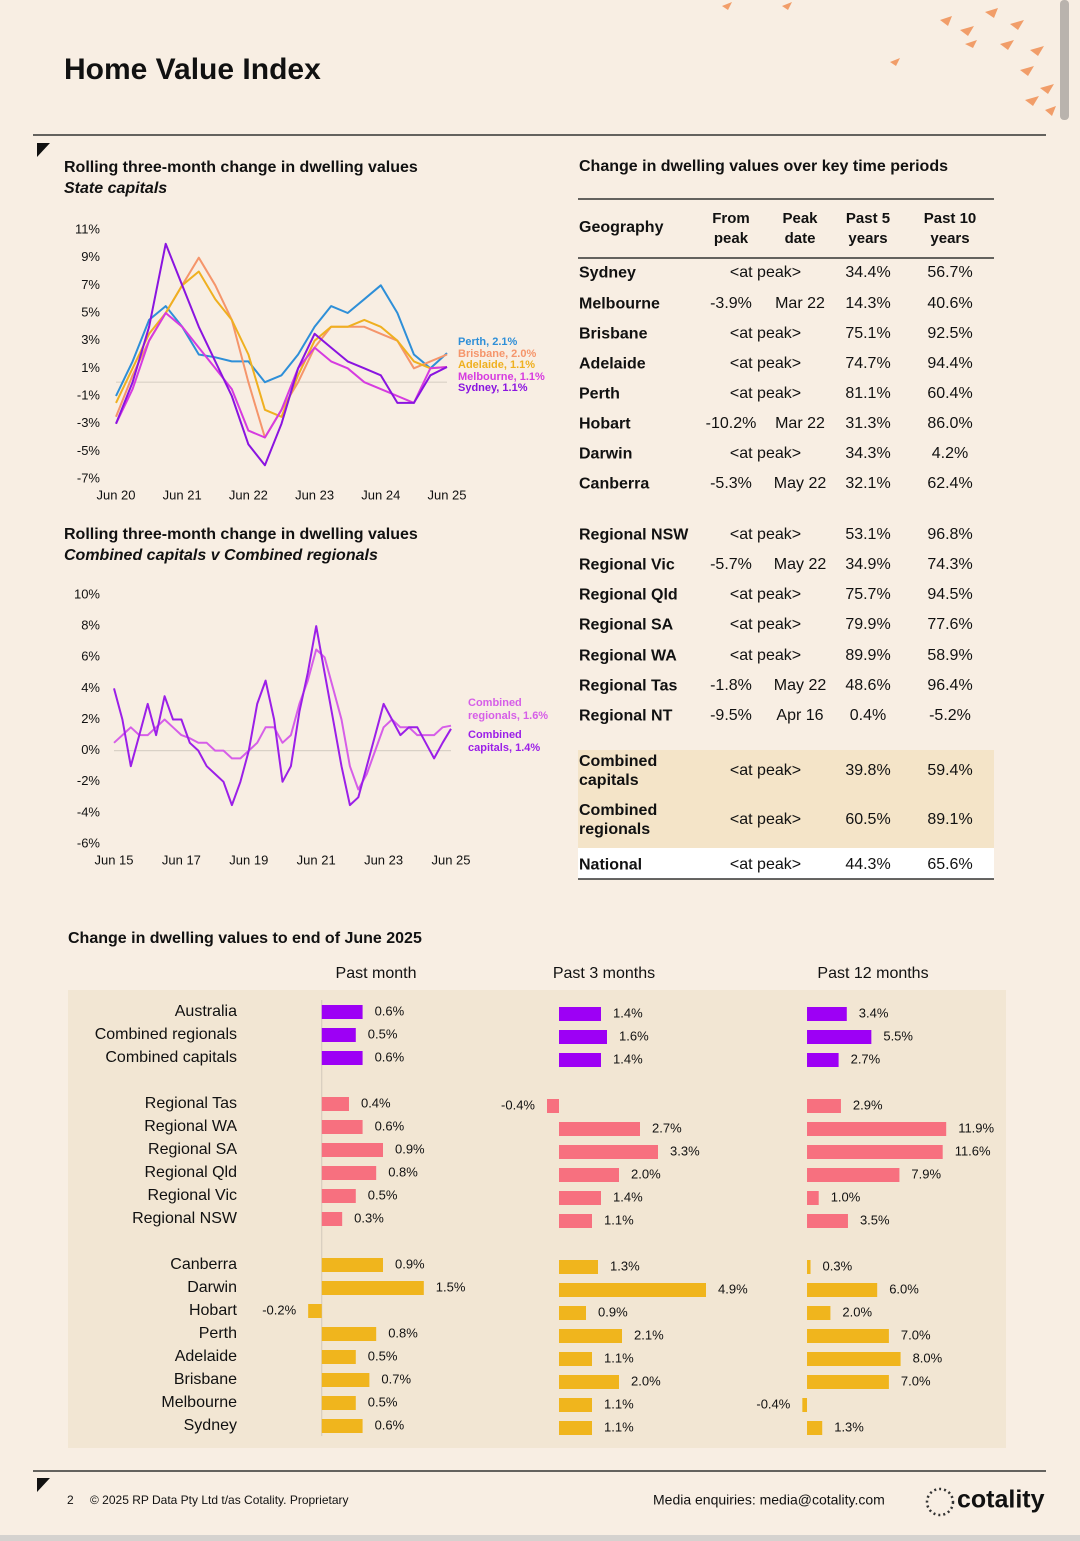 The image size is (1080, 1541). Describe the element at coordinates (618, 820) in the screenshot. I see `row-label: Combined regionals` at that location.